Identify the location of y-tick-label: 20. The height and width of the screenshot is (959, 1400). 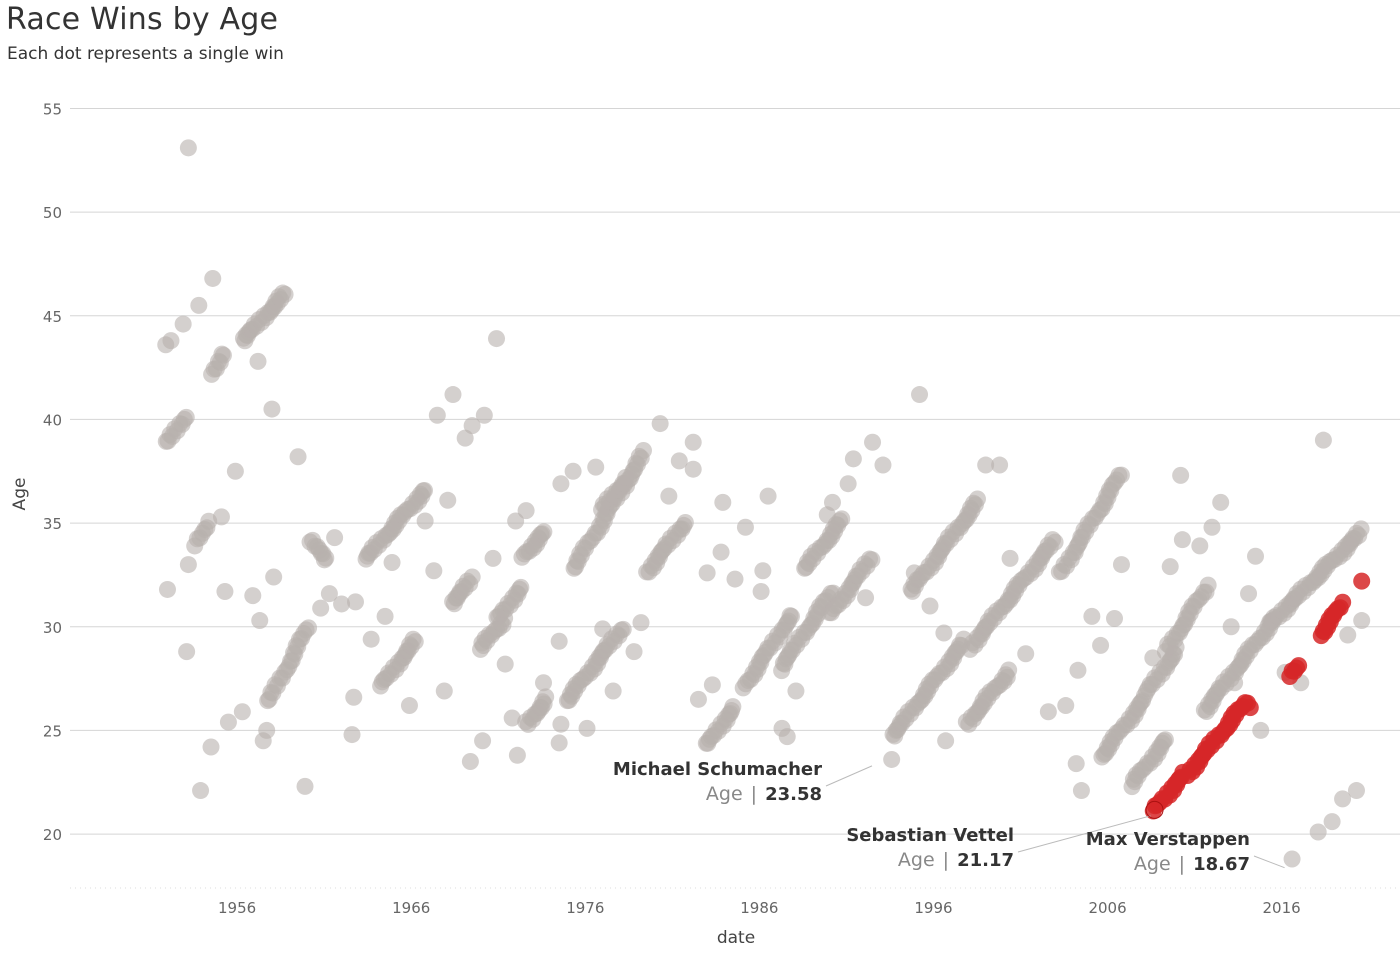
(52, 835).